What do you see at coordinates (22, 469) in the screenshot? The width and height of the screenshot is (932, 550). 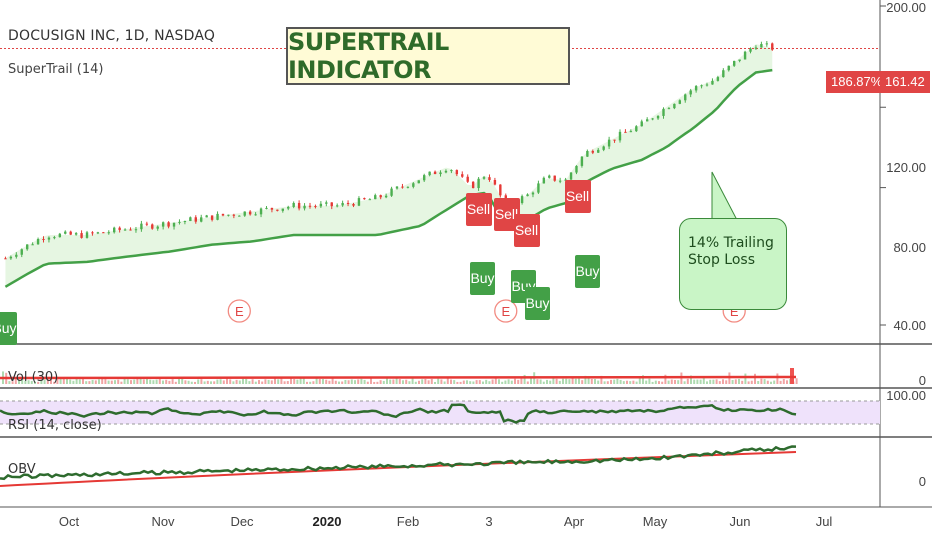 I see `obv-pane-label: OBV` at bounding box center [22, 469].